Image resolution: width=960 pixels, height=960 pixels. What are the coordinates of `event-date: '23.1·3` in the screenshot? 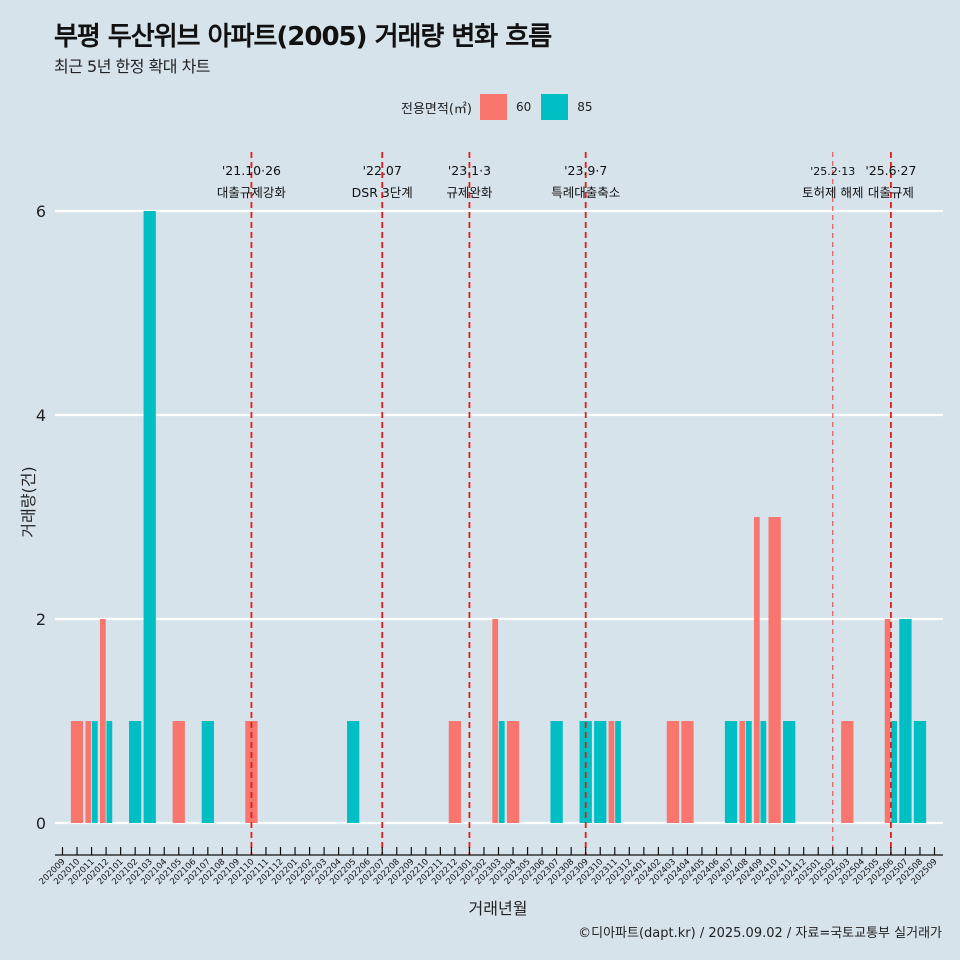 It's located at (469, 170).